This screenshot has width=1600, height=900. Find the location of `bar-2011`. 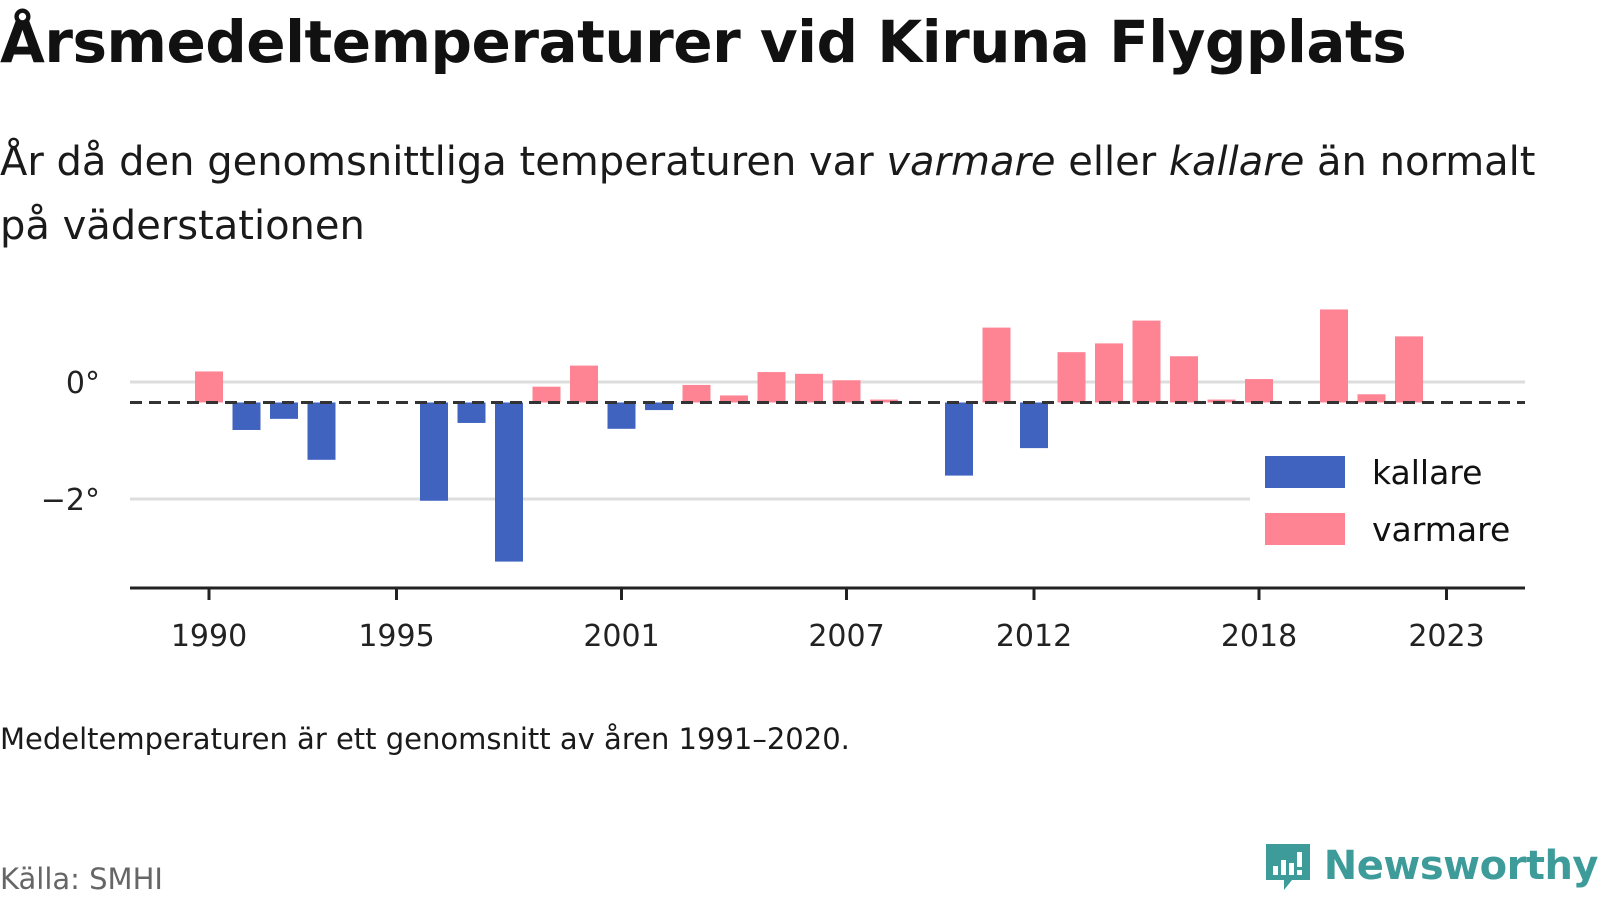

bar-2011 is located at coordinates (996, 365).